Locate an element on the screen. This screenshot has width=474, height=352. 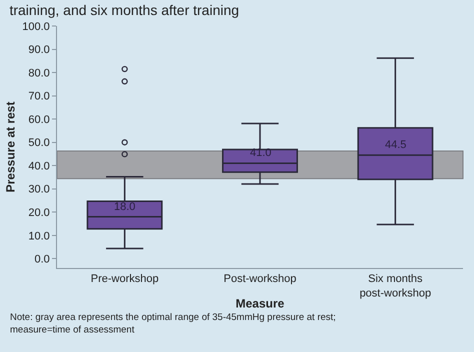
y-tick-label: 30.0 is located at coordinates (39, 190).